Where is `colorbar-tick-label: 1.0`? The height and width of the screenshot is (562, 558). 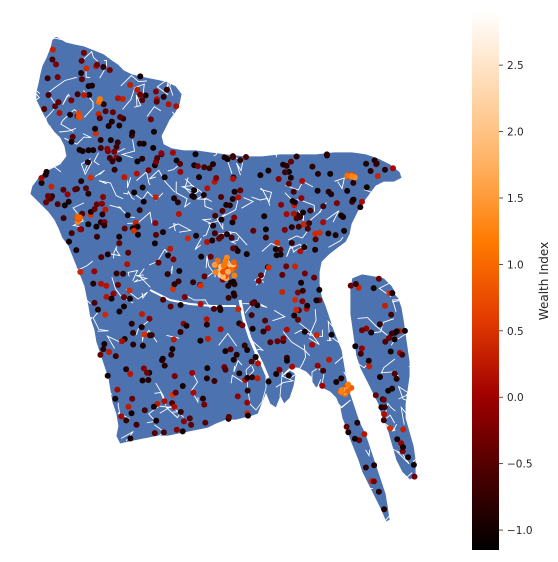 colorbar-tick-label: 1.0 is located at coordinates (515, 265).